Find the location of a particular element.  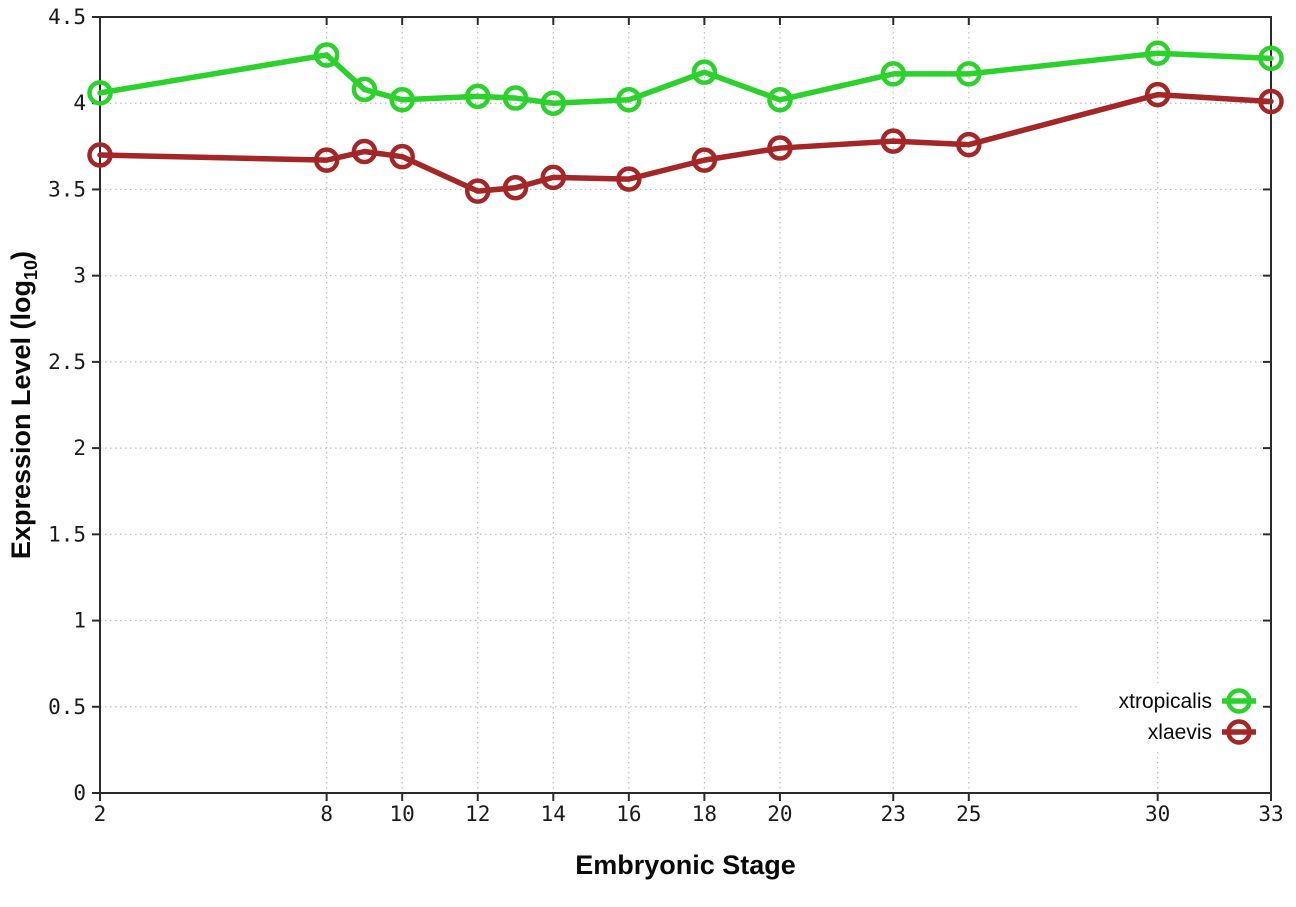

x-tick-label: 23 is located at coordinates (893, 814).